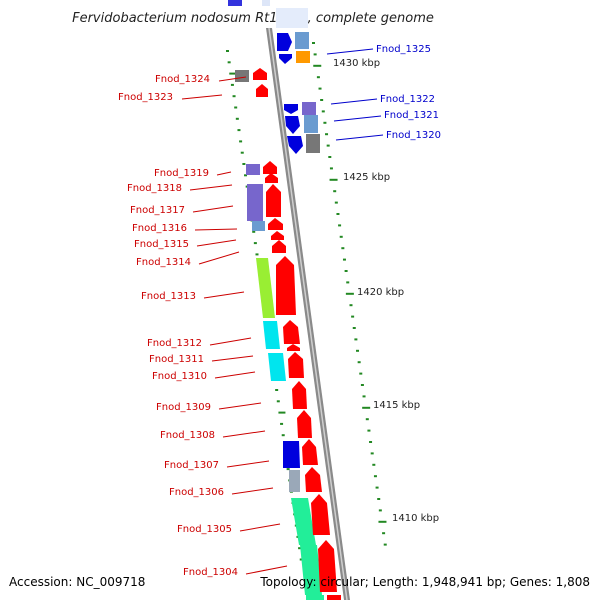  What do you see at coordinates (210, 572) in the screenshot?
I see `gene-label-fnod-1304: Fnod_1304` at bounding box center [210, 572].